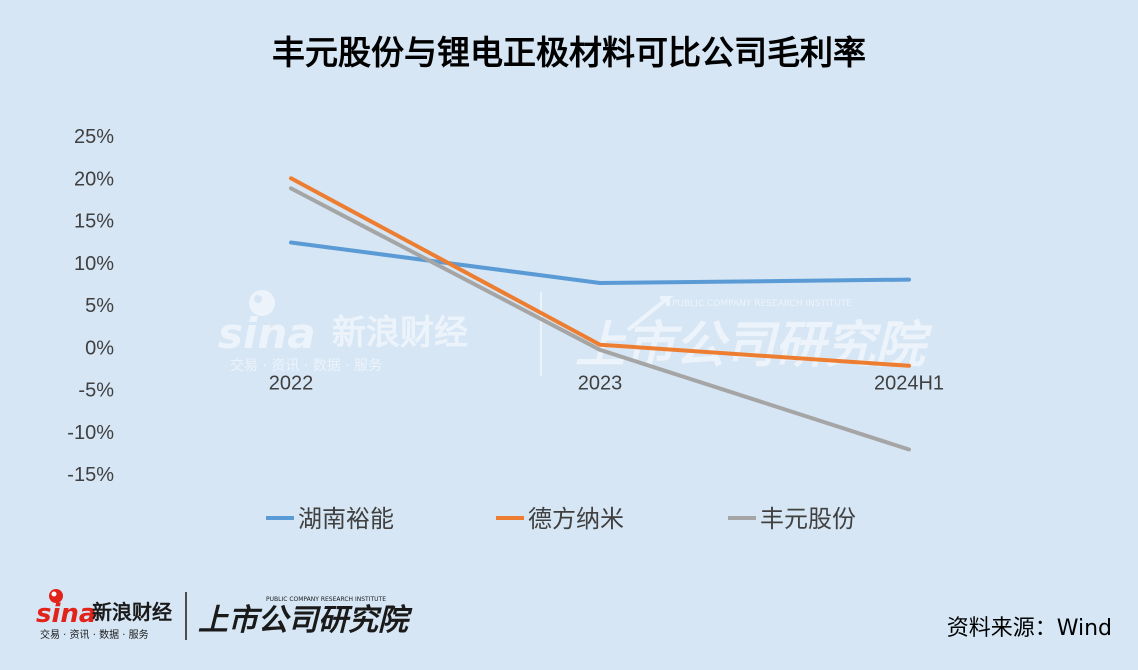 The width and height of the screenshot is (1138, 670). Describe the element at coordinates (90, 433) in the screenshot. I see `y-tick-label: -10%` at that location.